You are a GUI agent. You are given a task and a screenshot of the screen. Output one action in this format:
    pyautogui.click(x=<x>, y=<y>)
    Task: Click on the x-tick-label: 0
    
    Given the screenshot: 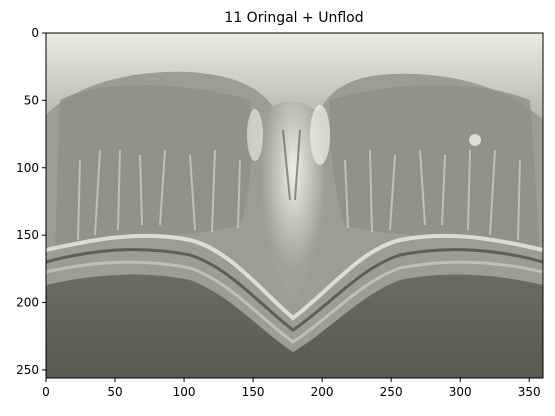 What is the action you would take?
    pyautogui.click(x=46, y=392)
    